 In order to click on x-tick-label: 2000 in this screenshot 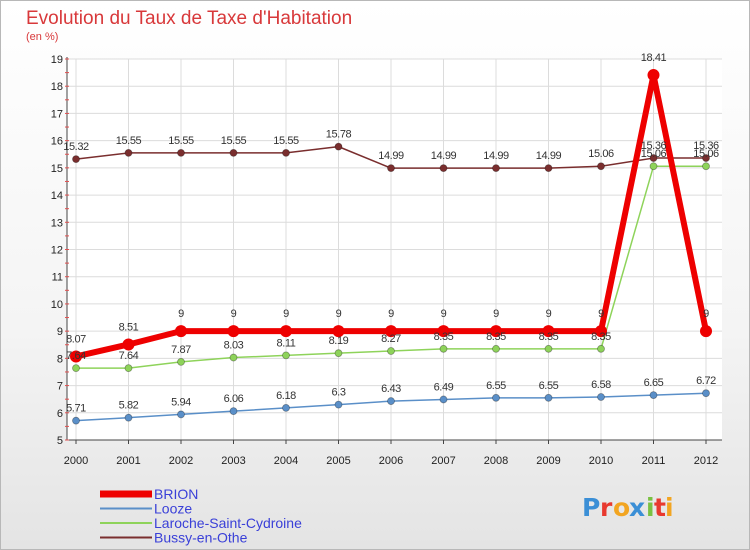, I will do `click(76, 461)`.